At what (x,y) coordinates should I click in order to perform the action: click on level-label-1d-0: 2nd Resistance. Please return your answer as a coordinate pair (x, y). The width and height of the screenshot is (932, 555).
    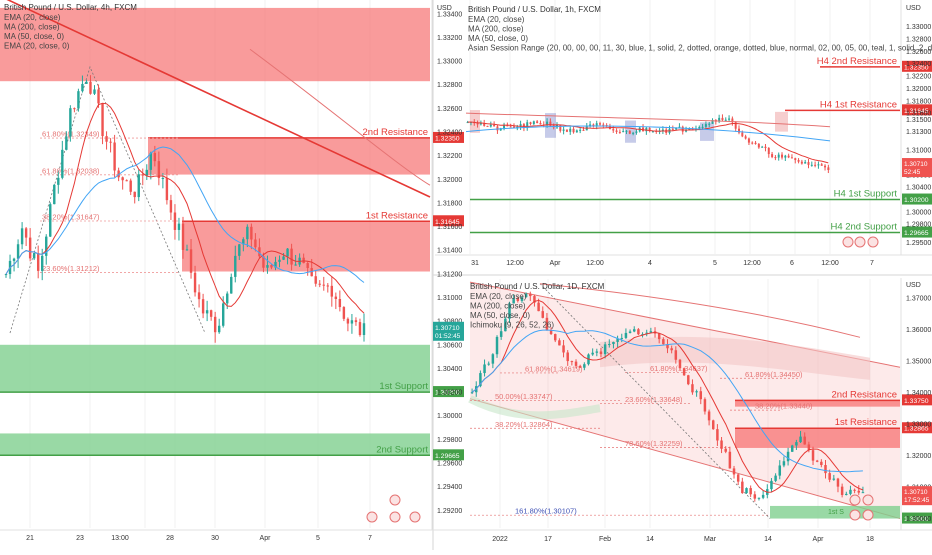
    Looking at the image, I should click on (864, 394).